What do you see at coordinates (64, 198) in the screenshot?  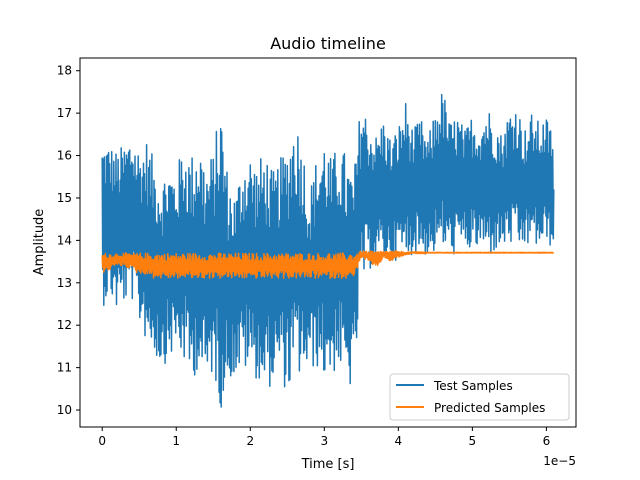 I see `y-tick-label: 15` at bounding box center [64, 198].